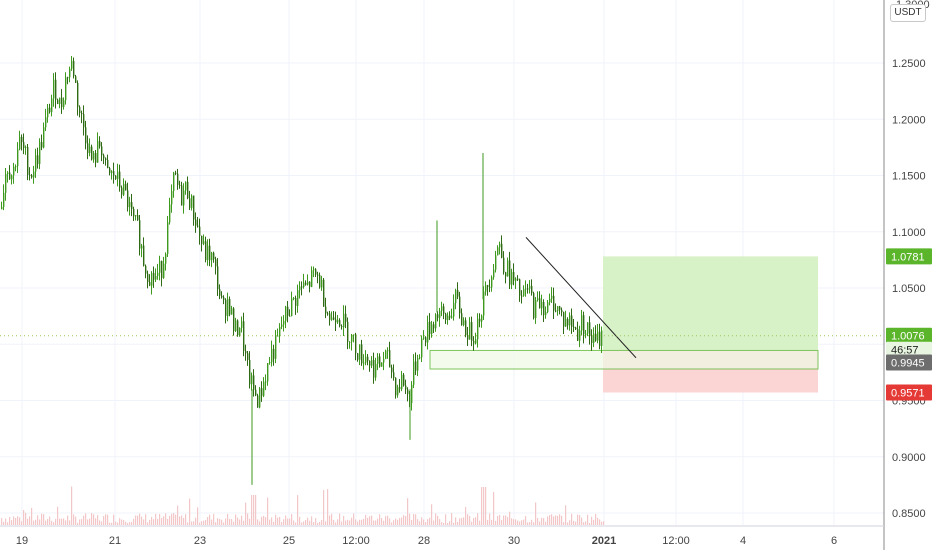 This screenshot has height=550, width=932. I want to click on position-zones, so click(624, 324).